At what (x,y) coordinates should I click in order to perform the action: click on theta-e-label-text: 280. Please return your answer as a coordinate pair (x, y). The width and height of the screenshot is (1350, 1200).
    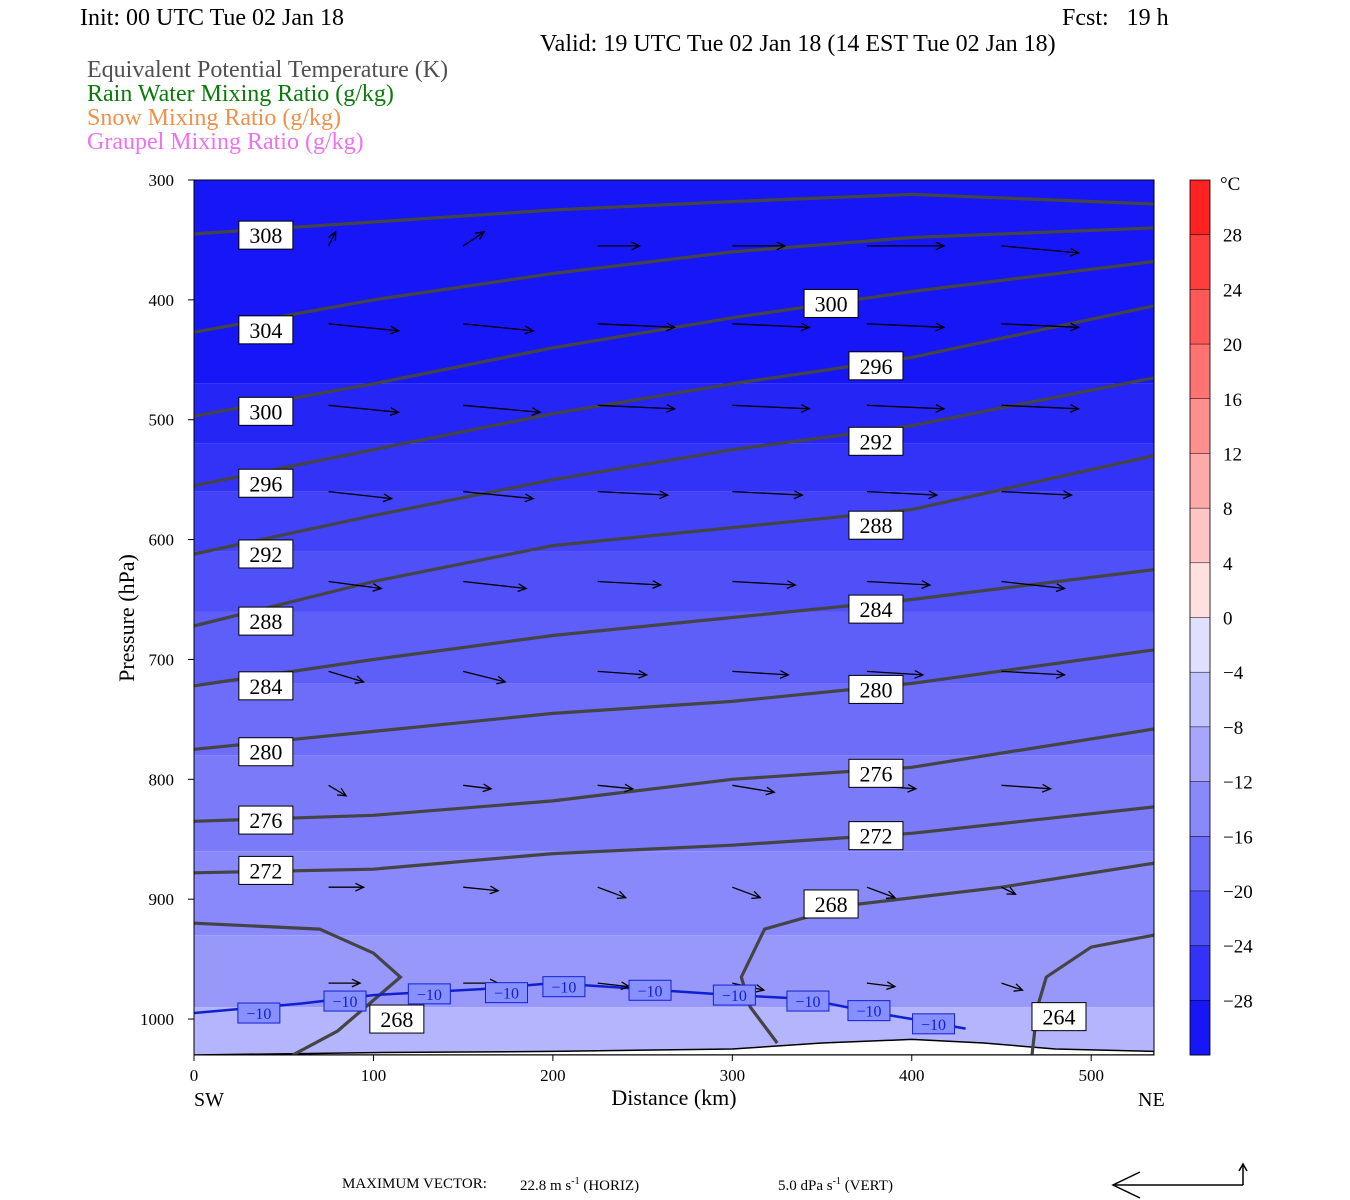
    Looking at the image, I should click on (875, 689).